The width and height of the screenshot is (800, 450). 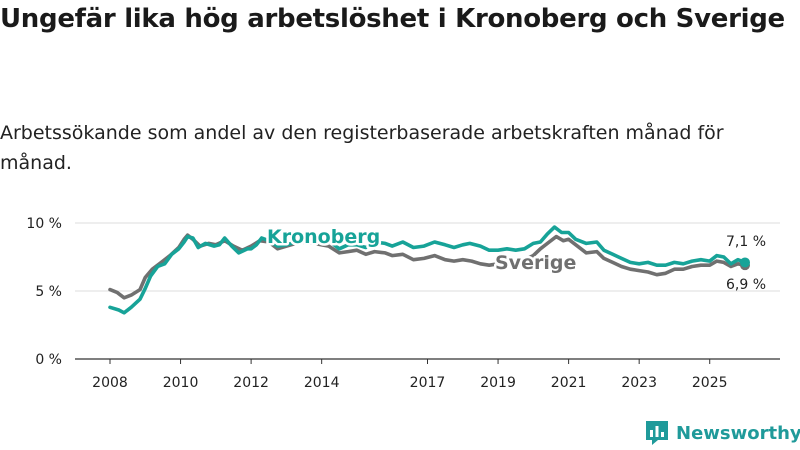 I want to click on x-tick-label: 2017, so click(x=428, y=383).